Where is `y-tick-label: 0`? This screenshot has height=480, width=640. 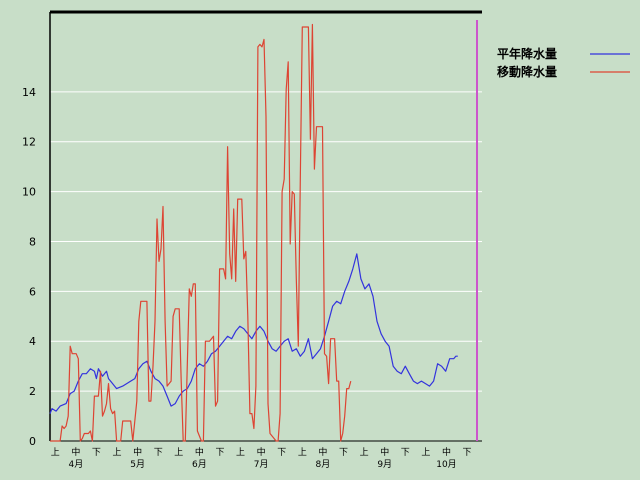
y-tick-label: 0 is located at coordinates (32, 441).